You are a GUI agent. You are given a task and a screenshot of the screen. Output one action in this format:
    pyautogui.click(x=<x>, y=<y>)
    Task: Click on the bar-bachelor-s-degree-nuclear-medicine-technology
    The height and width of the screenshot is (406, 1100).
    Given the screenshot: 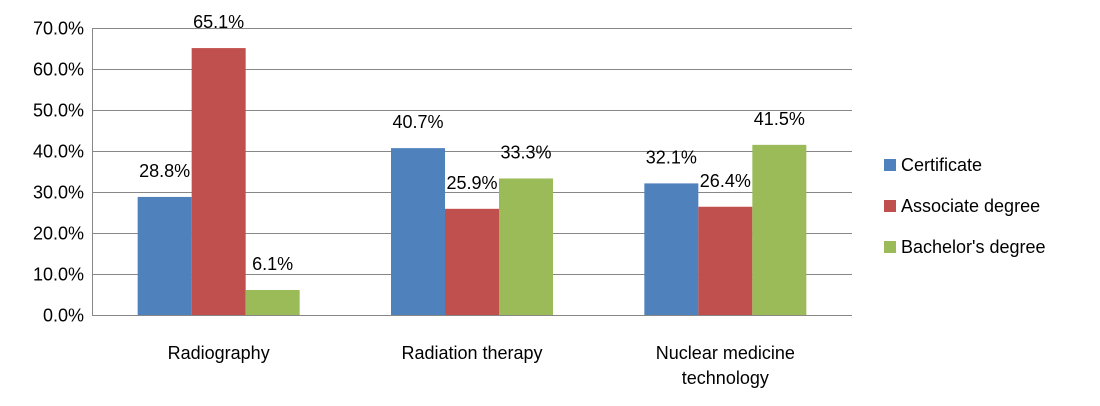 What is the action you would take?
    pyautogui.click(x=779, y=229)
    